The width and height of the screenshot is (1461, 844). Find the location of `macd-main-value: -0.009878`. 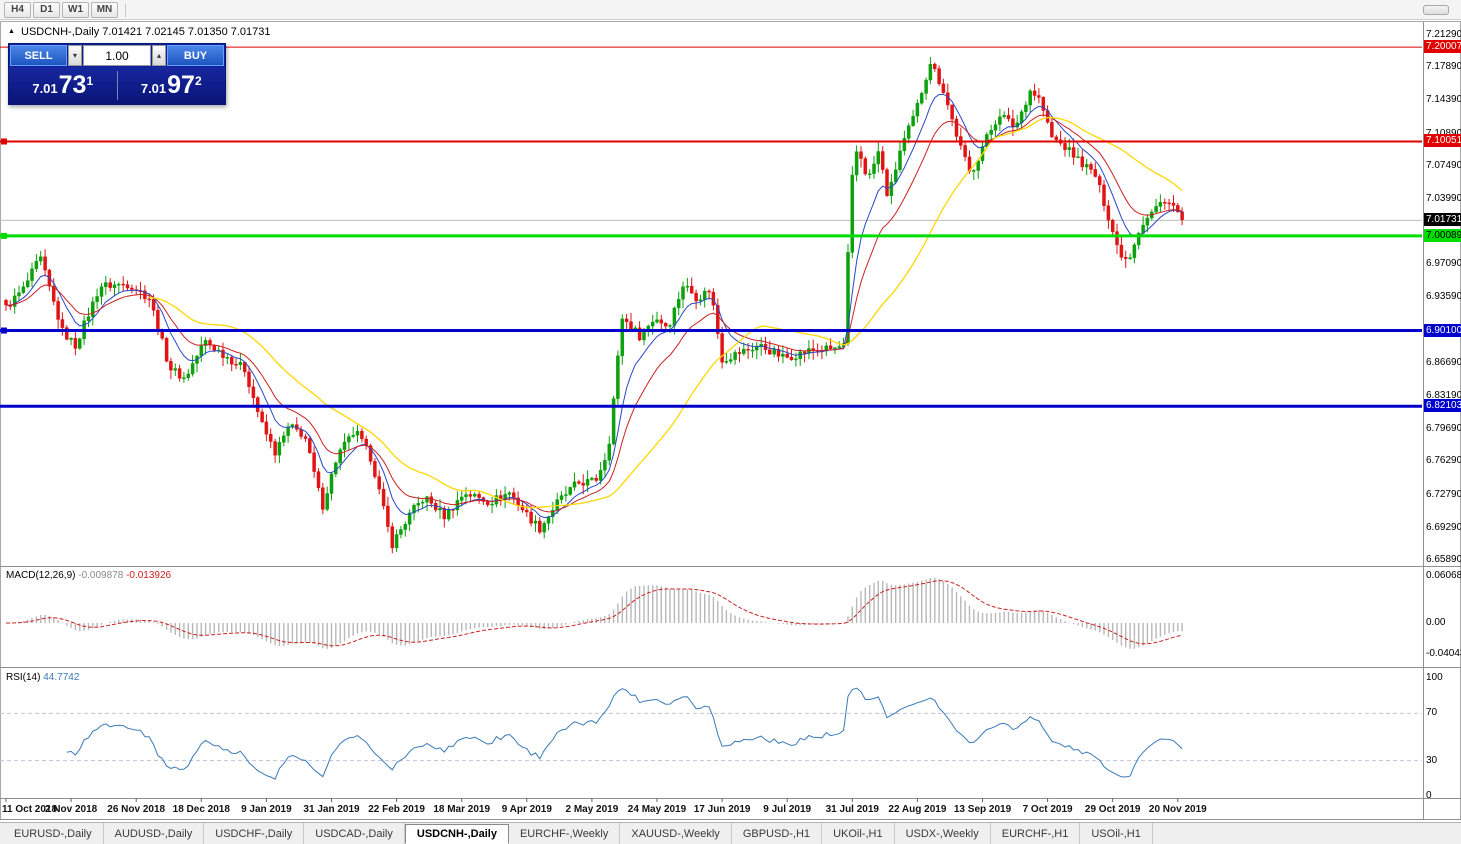

macd-main-value: -0.009878 is located at coordinates (101, 575).